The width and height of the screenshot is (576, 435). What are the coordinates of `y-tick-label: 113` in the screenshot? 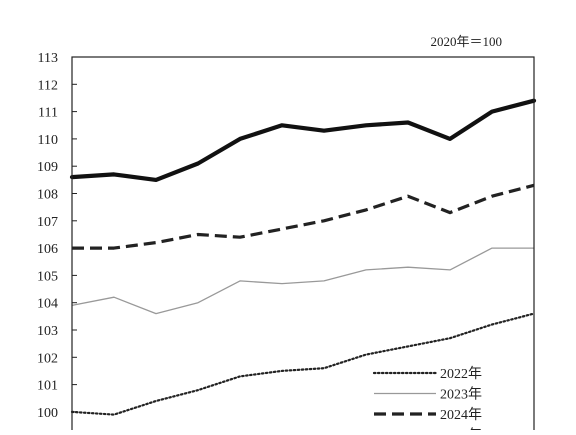 It's located at (48, 58).